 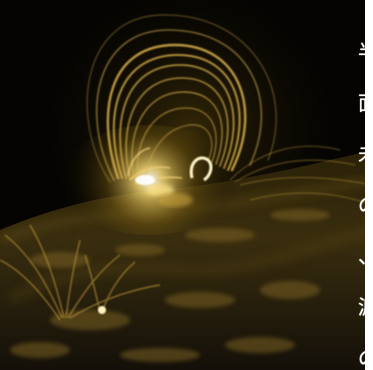 I want to click on vertical-text-column: 半 面 未 の 、 渡 の, so click(x=365, y=205).